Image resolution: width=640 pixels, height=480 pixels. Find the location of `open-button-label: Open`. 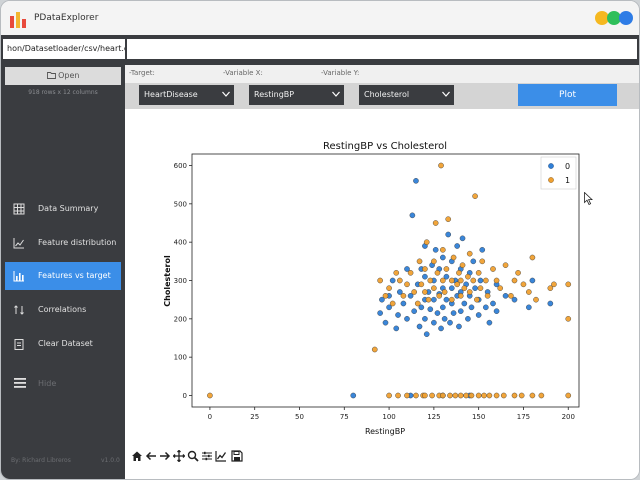

open-button-label: Open is located at coordinates (69, 75).